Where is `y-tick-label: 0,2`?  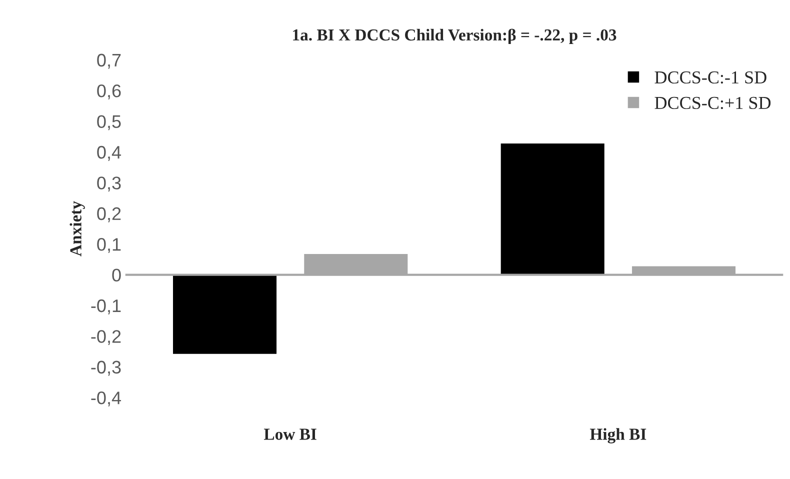 y-tick-label: 0,2 is located at coordinates (109, 214).